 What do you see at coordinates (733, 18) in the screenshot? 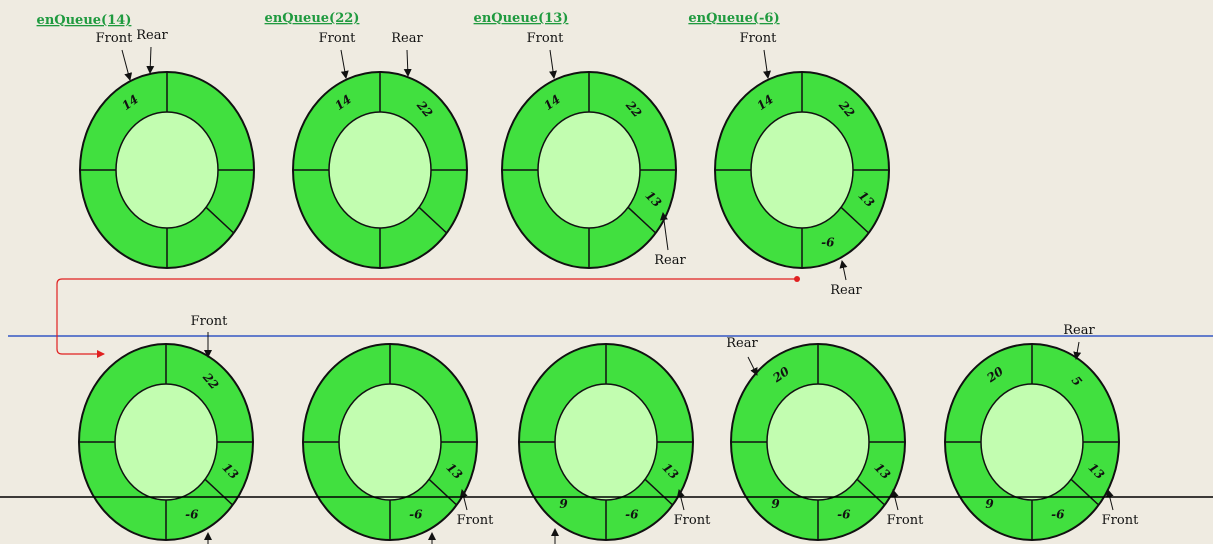
I see `operation-title: enQueue(-6)` at bounding box center [733, 18].